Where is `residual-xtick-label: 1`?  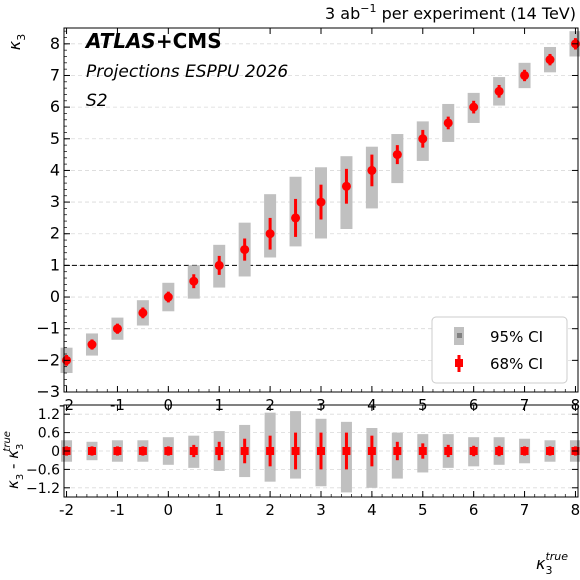 residual-xtick-label: 1 is located at coordinates (219, 510).